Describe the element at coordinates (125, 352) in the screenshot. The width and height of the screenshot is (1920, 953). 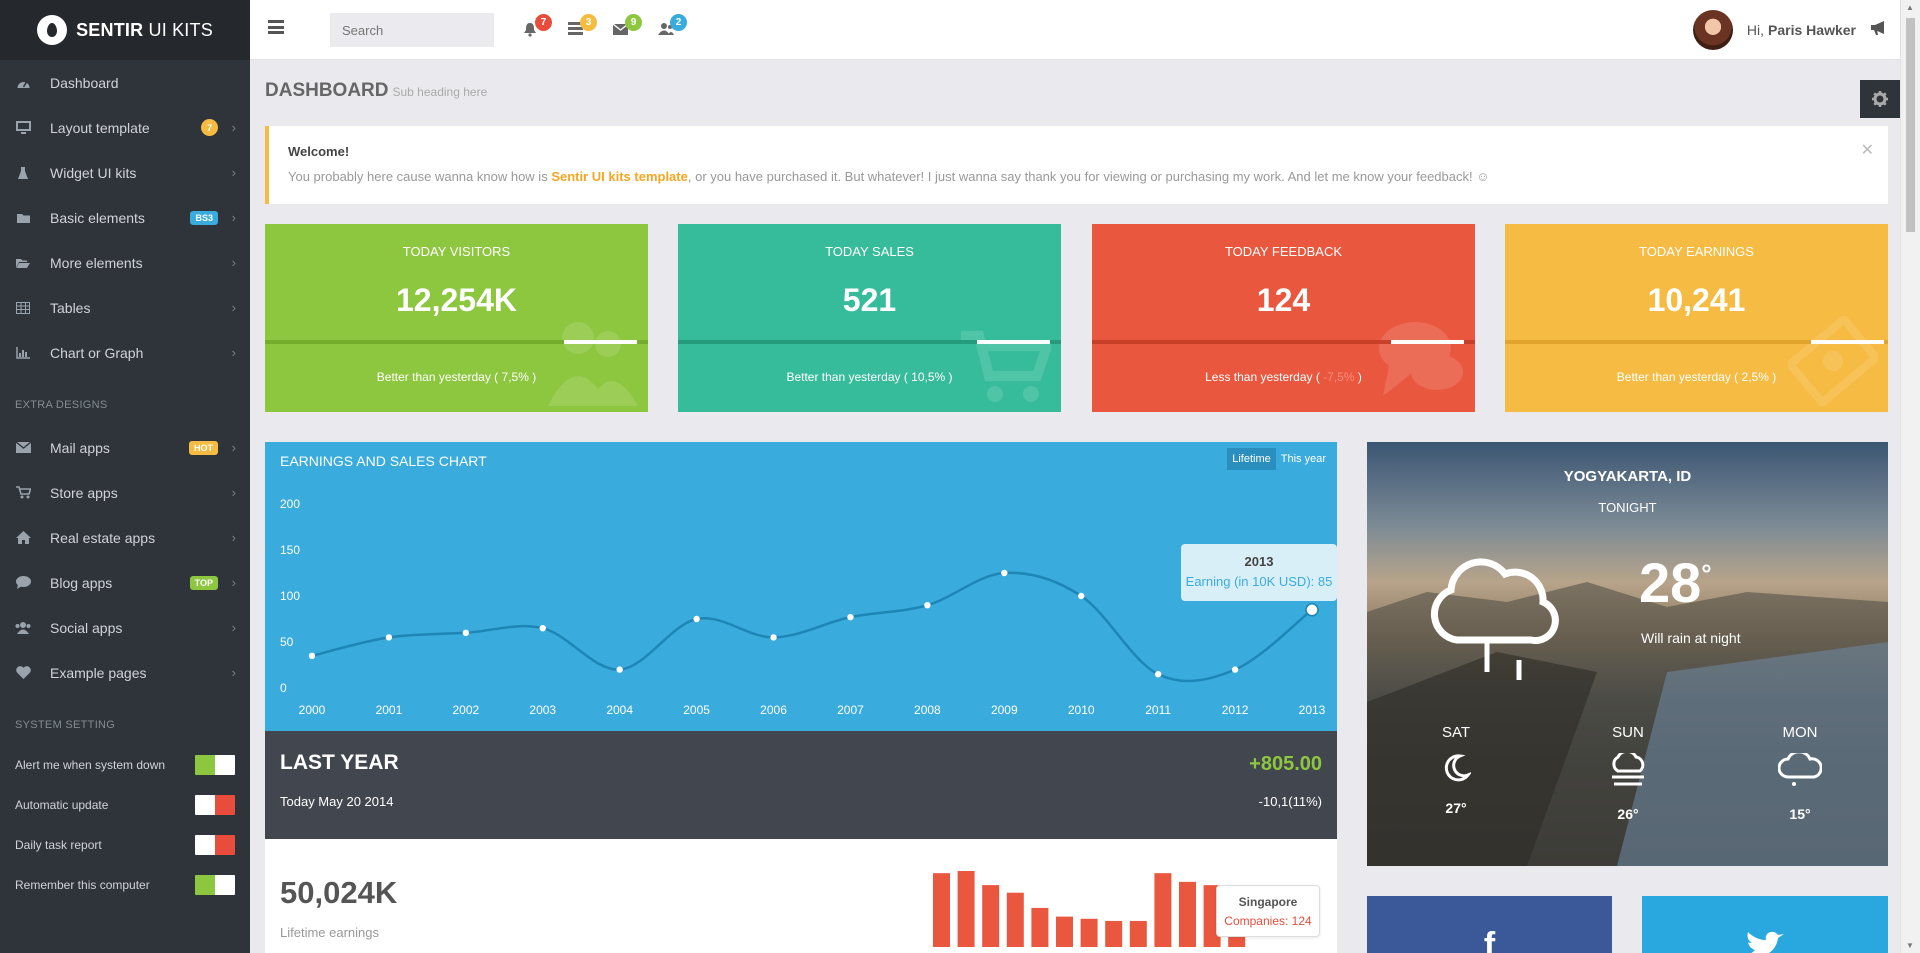
I see `sidebar-item-chart-or-graph: Chart or Graph ›` at that location.